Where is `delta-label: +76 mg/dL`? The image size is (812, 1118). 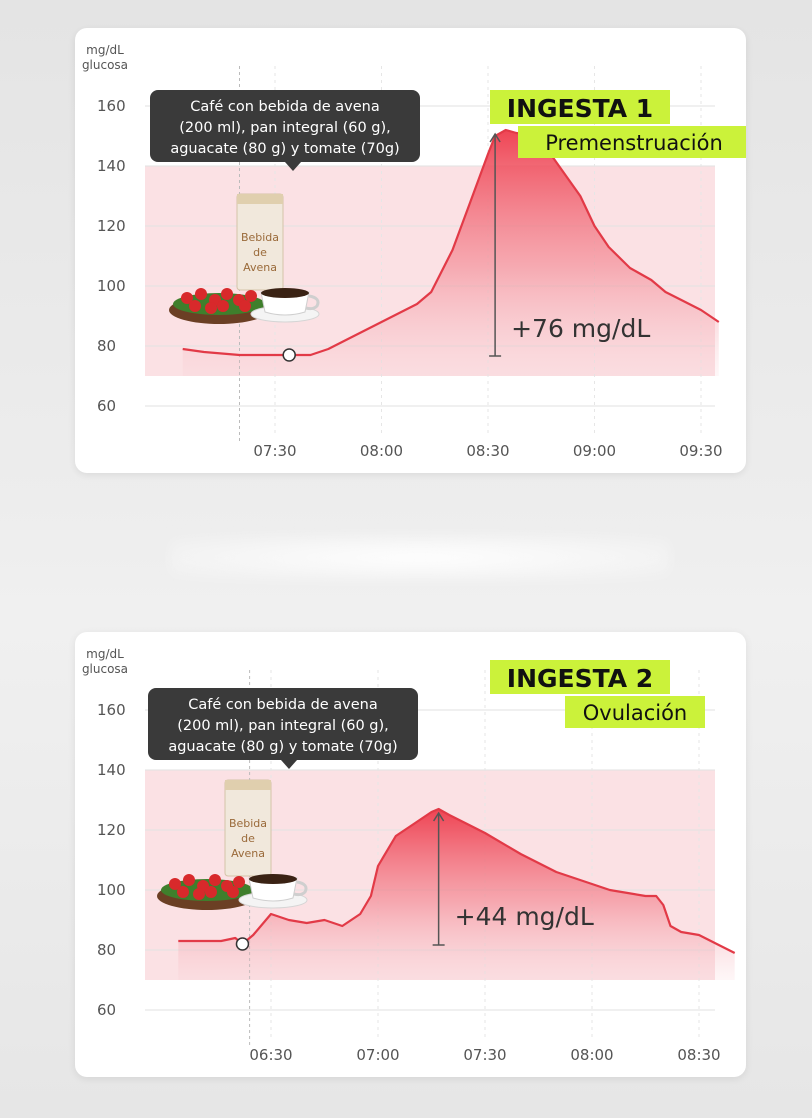 delta-label: +76 mg/dL is located at coordinates (580, 328).